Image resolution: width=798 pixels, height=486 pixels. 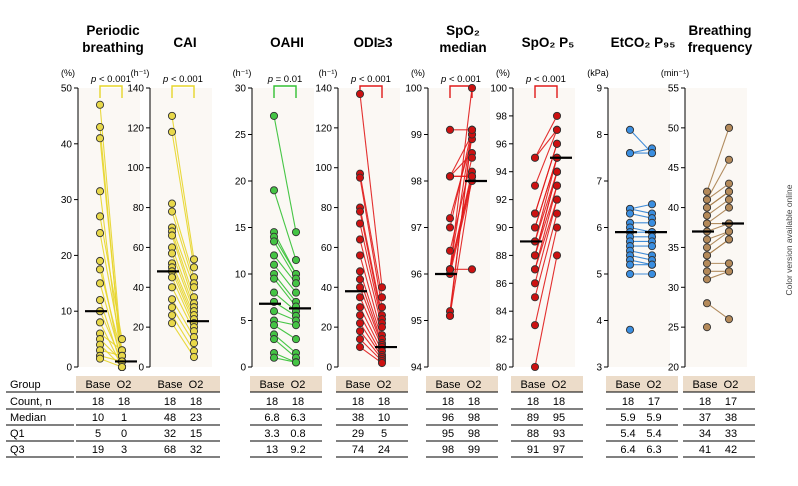 I want to click on y-tick-label: 4, so click(x=599, y=321).